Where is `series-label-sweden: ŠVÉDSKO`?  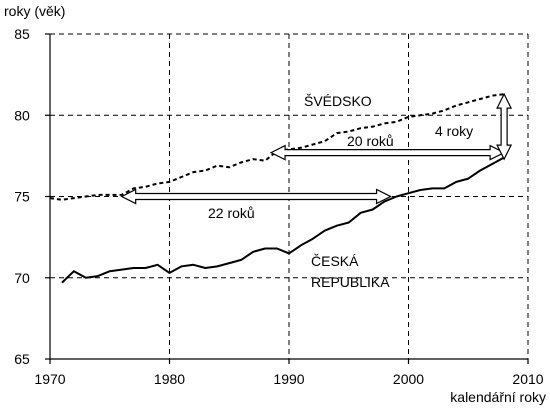 series-label-sweden: ŠVÉDSKO is located at coordinates (338, 101).